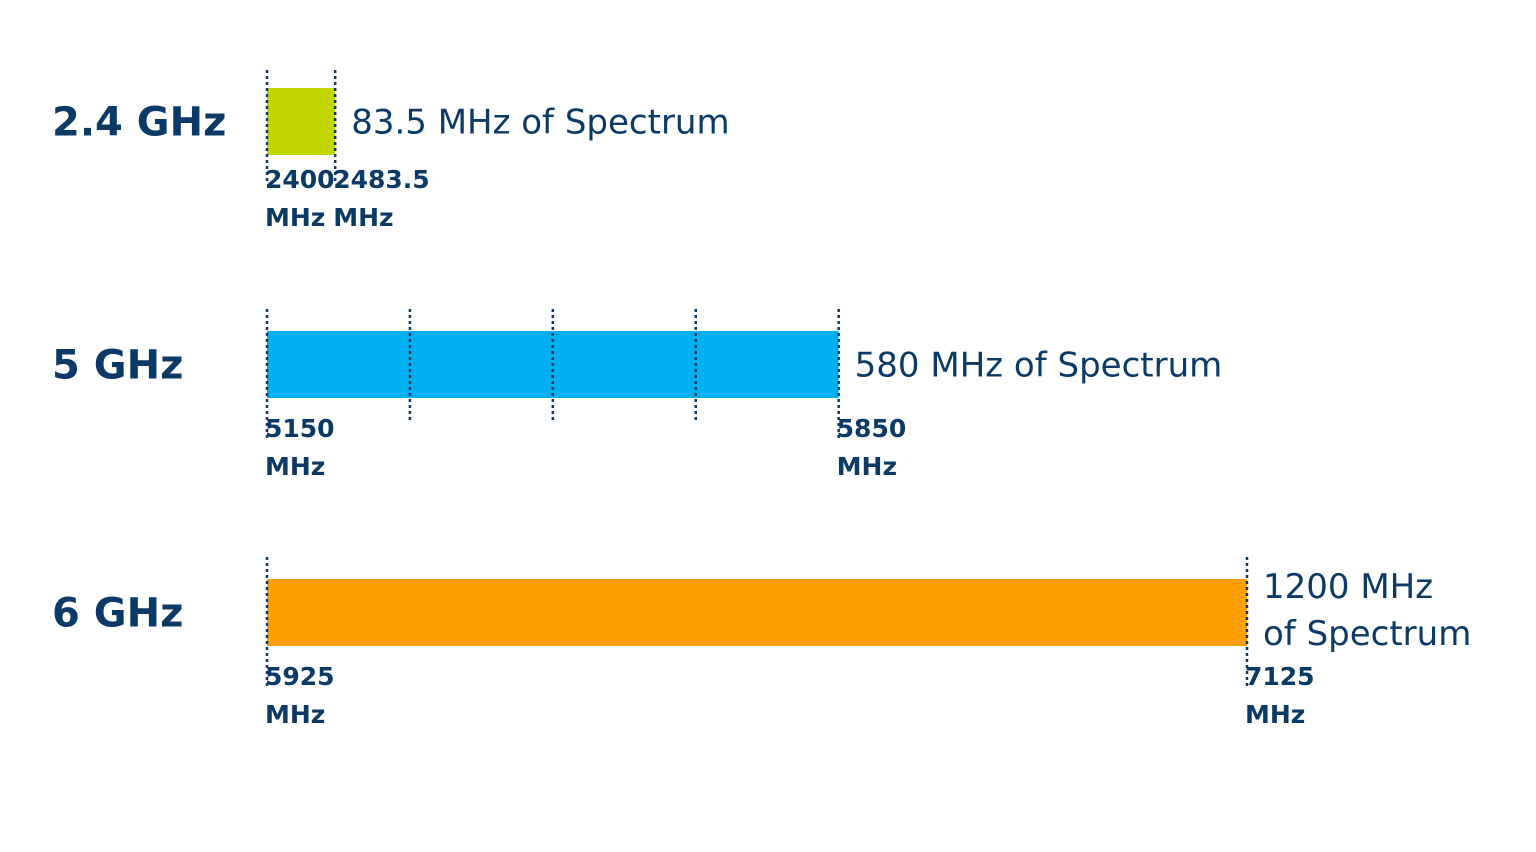 This screenshot has width=1536, height=852. Describe the element at coordinates (117, 366) in the screenshot. I see `band-label: 5 GHz` at that location.